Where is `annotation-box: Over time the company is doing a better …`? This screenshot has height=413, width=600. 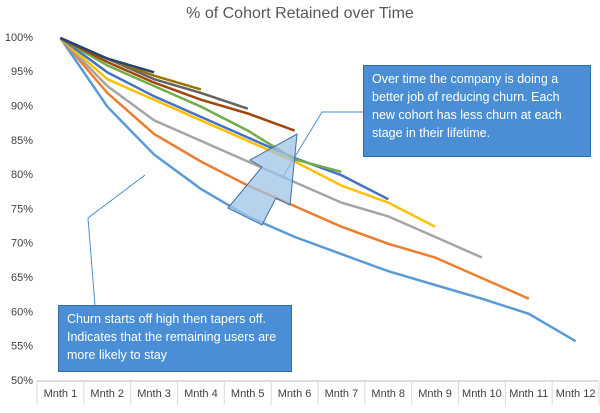
annotation-box: Over time the company is doing a better … is located at coordinates (477, 111).